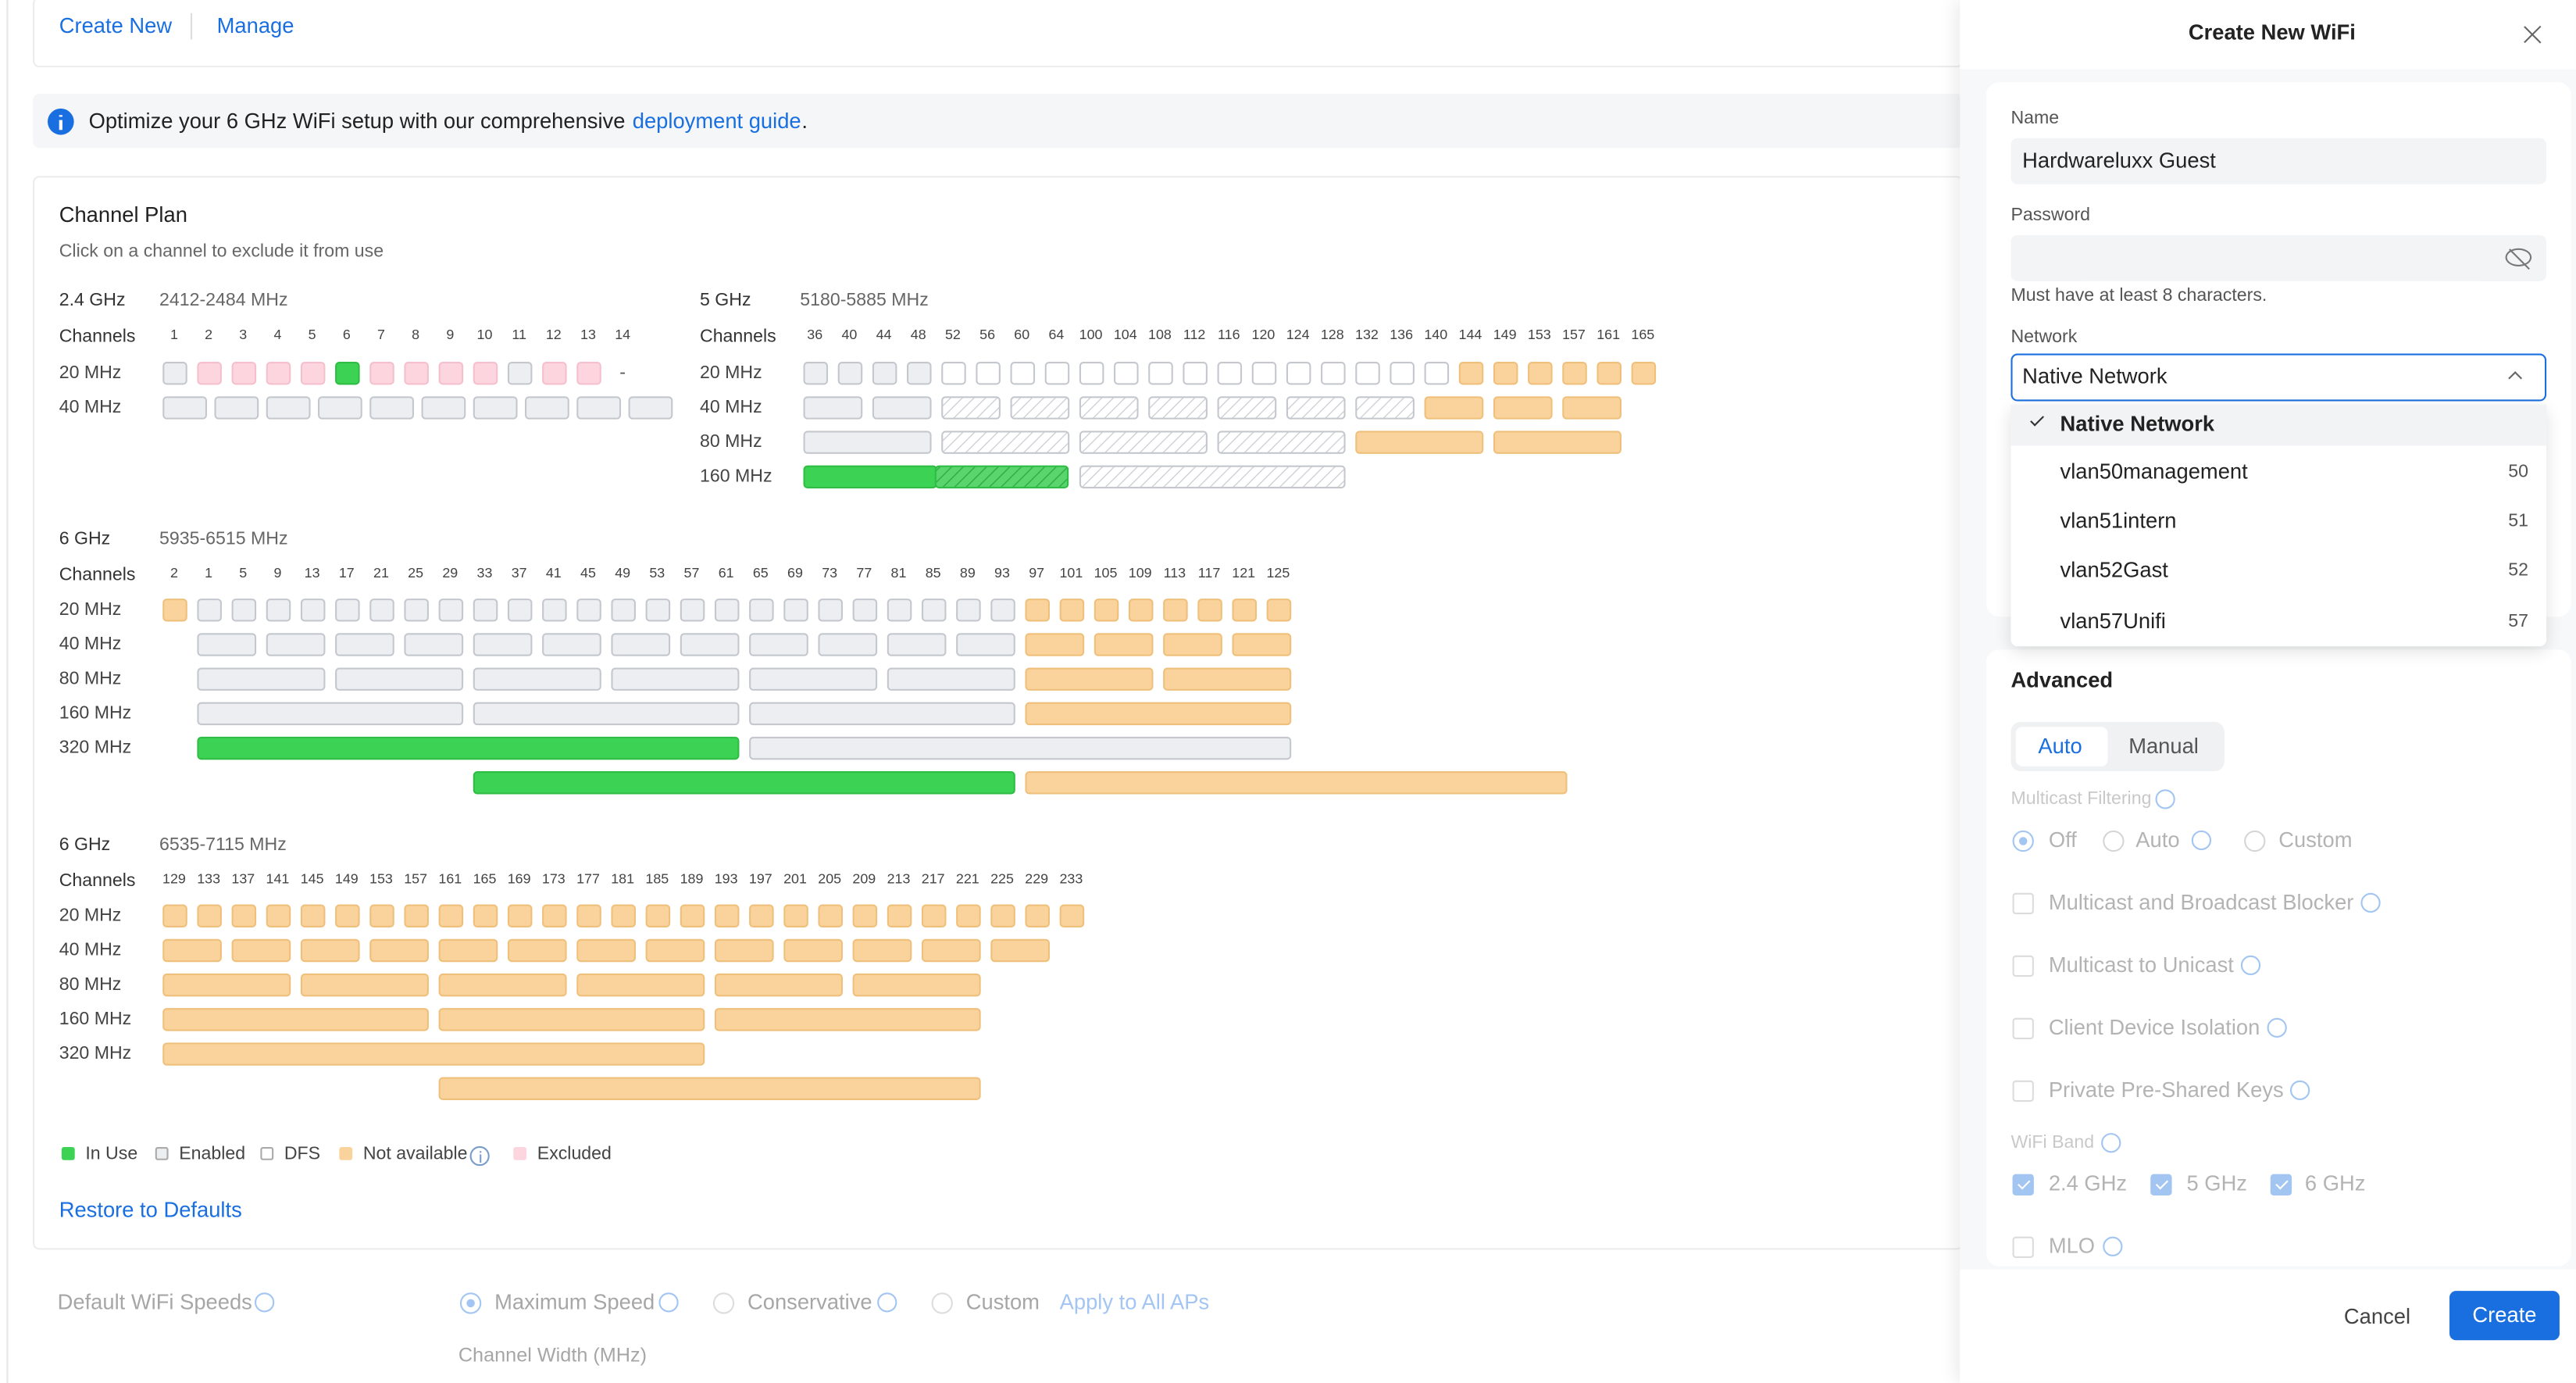 The width and height of the screenshot is (2576, 1383). What do you see at coordinates (2278, 257) in the screenshot?
I see `password-input` at bounding box center [2278, 257].